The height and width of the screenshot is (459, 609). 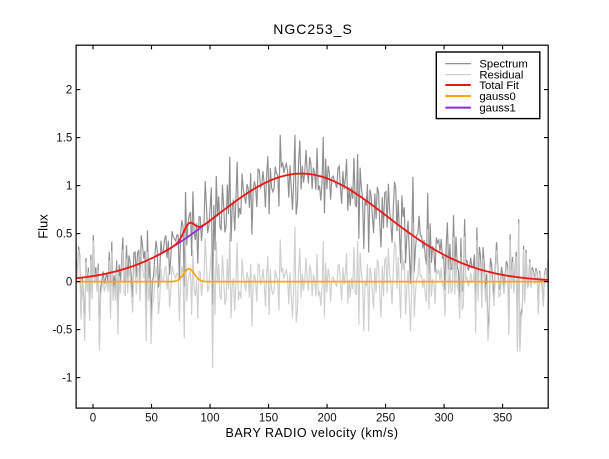 What do you see at coordinates (327, 418) in the screenshot?
I see `svg-text: 200` at bounding box center [327, 418].